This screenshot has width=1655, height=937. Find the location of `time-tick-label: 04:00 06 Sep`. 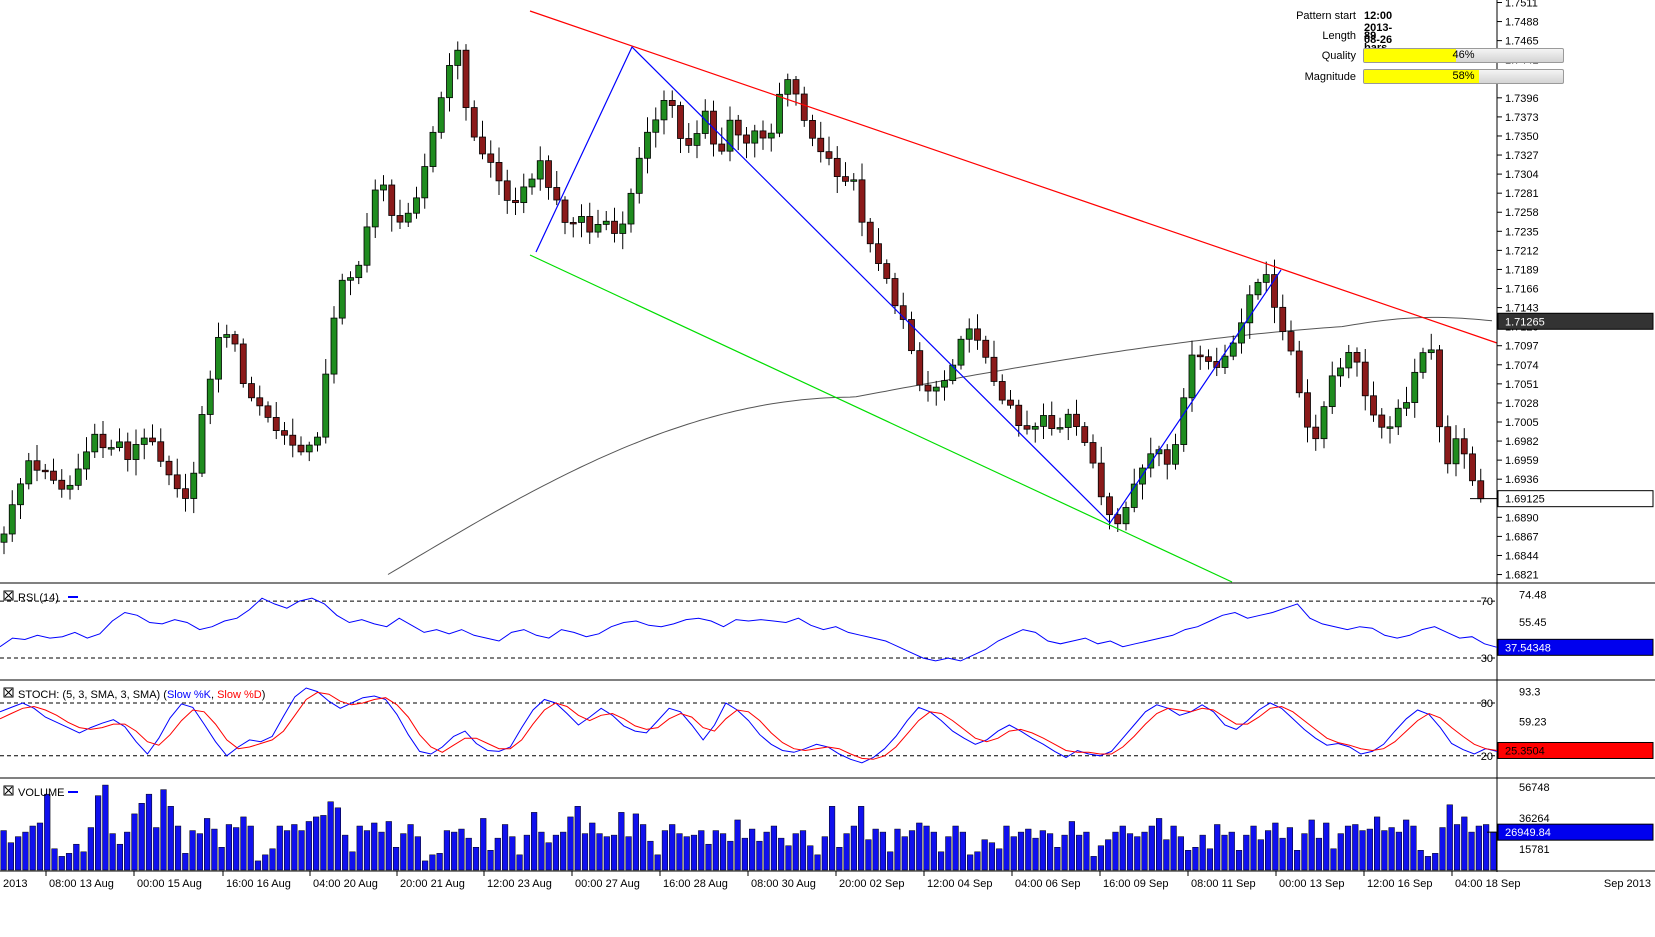

time-tick-label: 04:00 06 Sep is located at coordinates (1047, 884).